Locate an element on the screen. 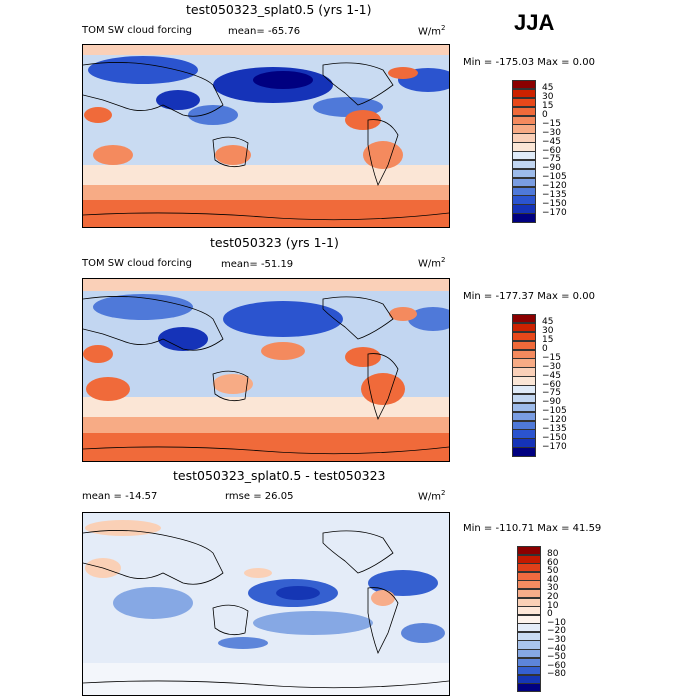  panel1-mean: mean= -65.76 is located at coordinates (264, 32).